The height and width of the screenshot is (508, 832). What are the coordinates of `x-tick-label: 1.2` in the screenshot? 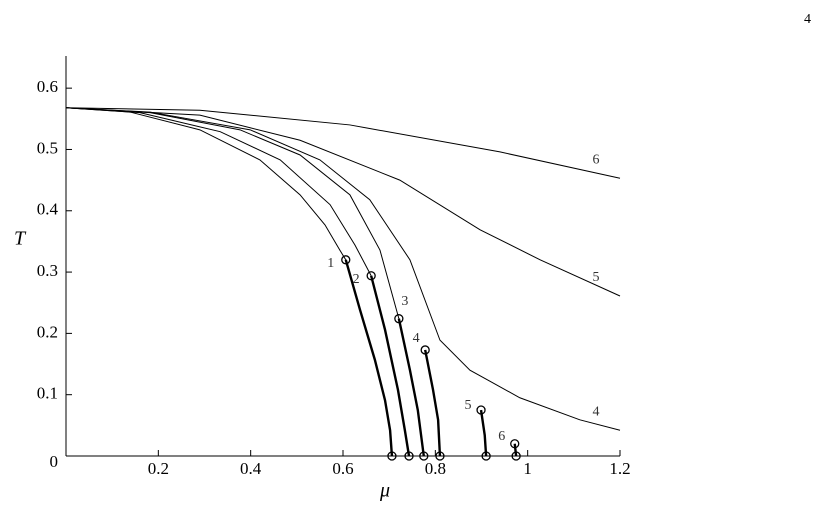 It's located at (619, 468).